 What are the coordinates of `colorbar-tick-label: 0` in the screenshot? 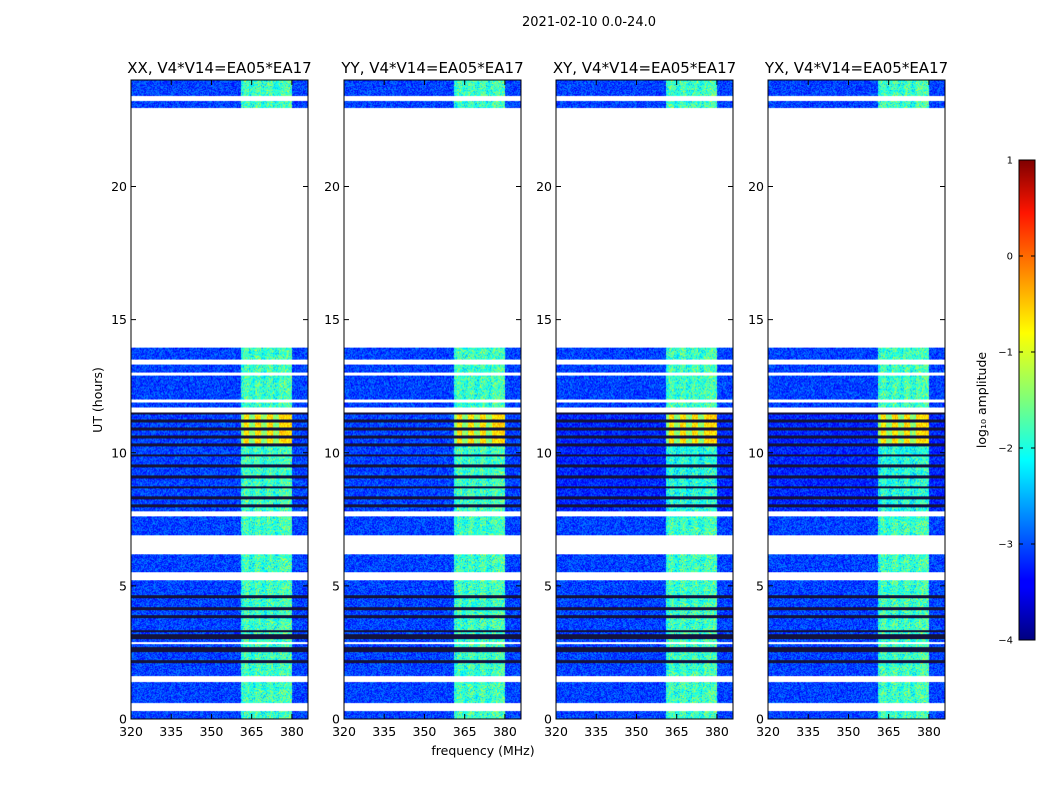 It's located at (1010, 257).